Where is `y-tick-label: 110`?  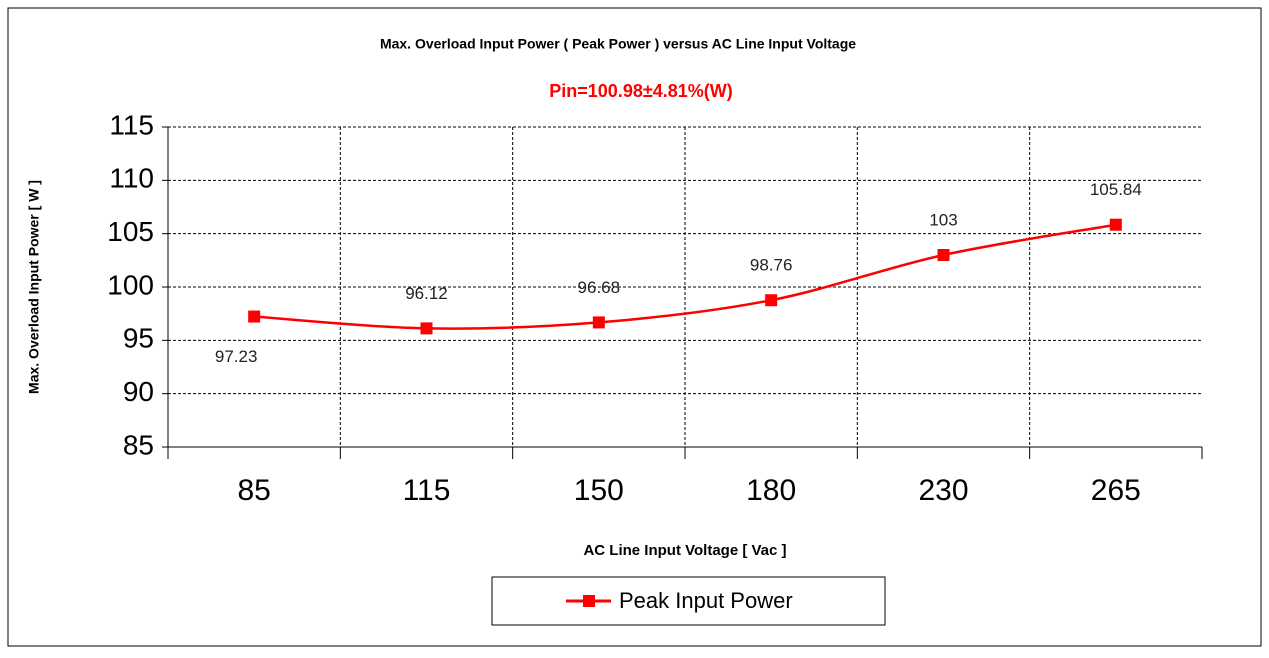
y-tick-label: 110 is located at coordinates (131, 178).